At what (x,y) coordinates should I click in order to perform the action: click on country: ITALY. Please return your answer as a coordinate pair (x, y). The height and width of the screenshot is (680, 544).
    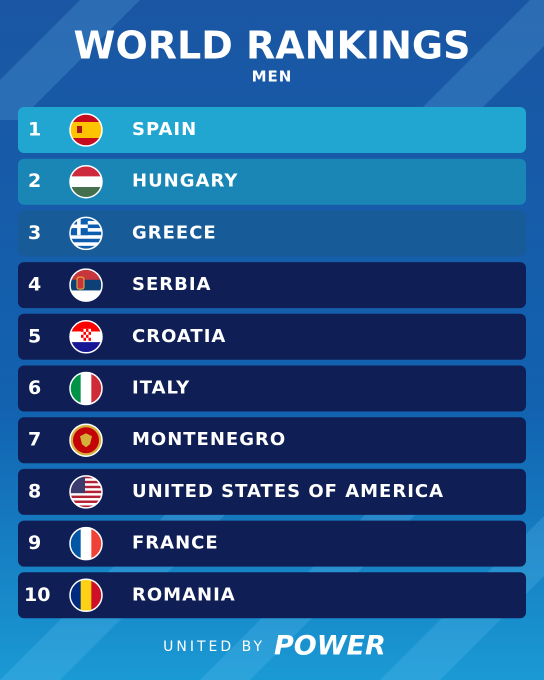
    Looking at the image, I should click on (161, 388).